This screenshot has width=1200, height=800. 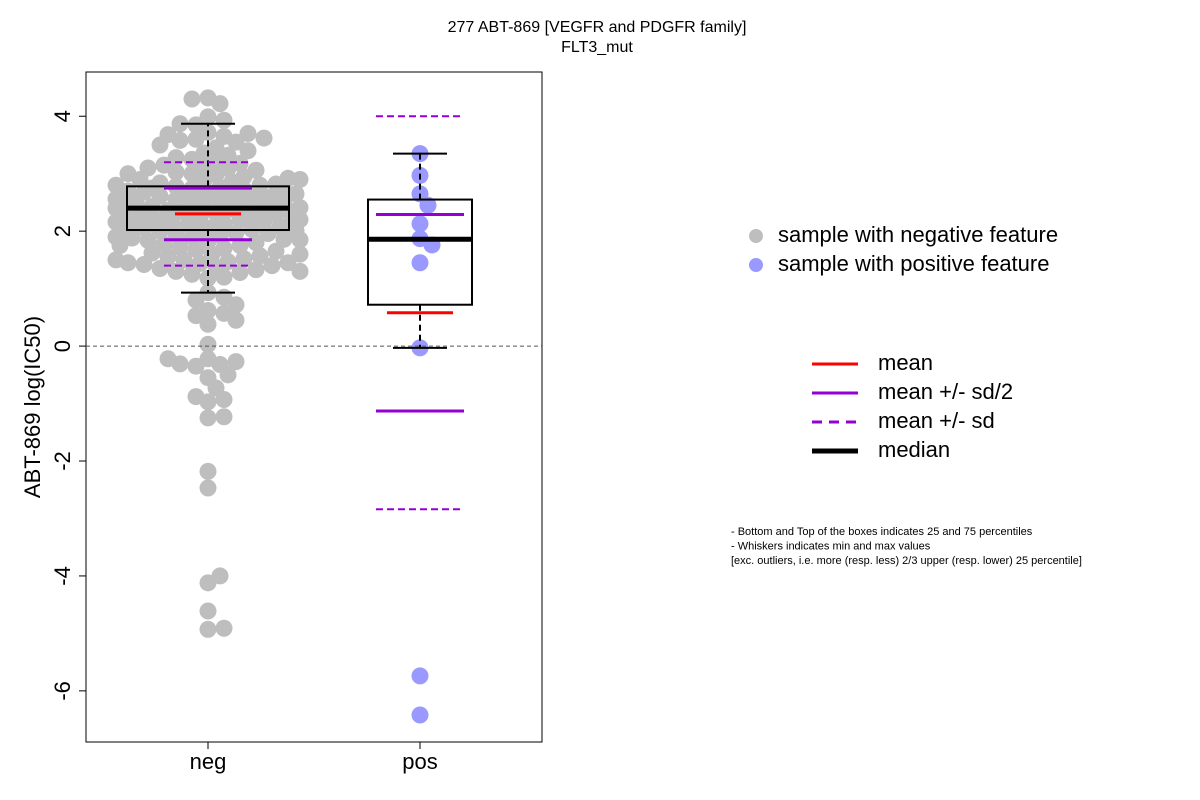 I want to click on y-tick-label: 0, so click(x=62, y=346).